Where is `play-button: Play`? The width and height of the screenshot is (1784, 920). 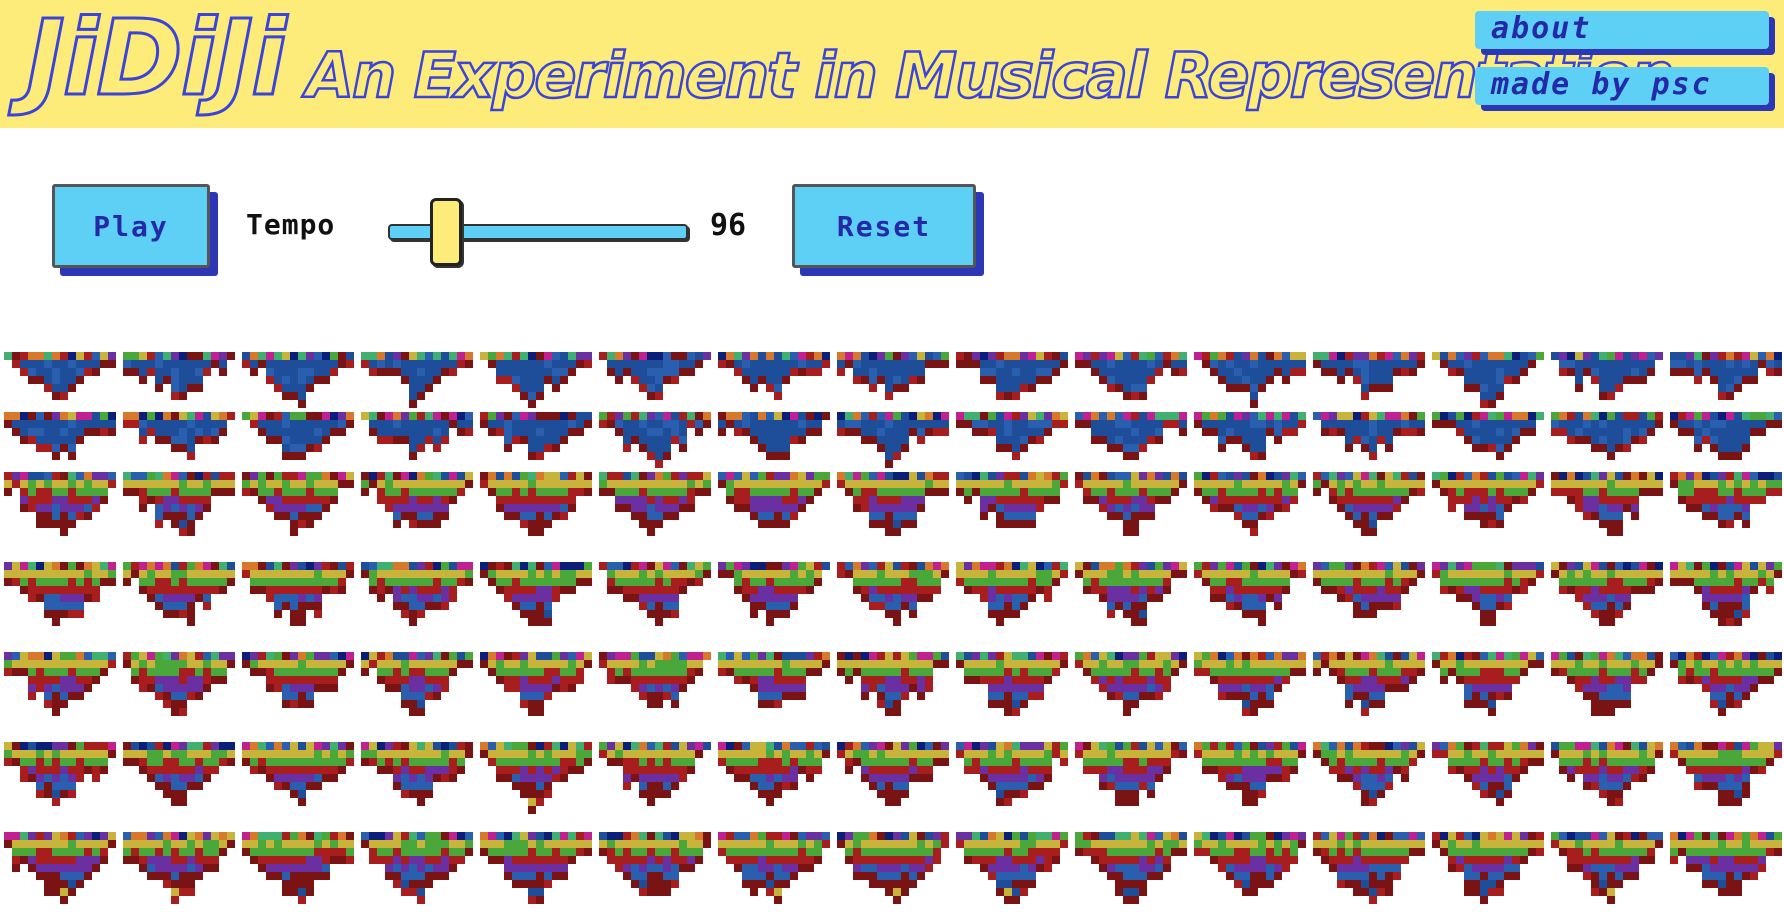 play-button: Play is located at coordinates (131, 226).